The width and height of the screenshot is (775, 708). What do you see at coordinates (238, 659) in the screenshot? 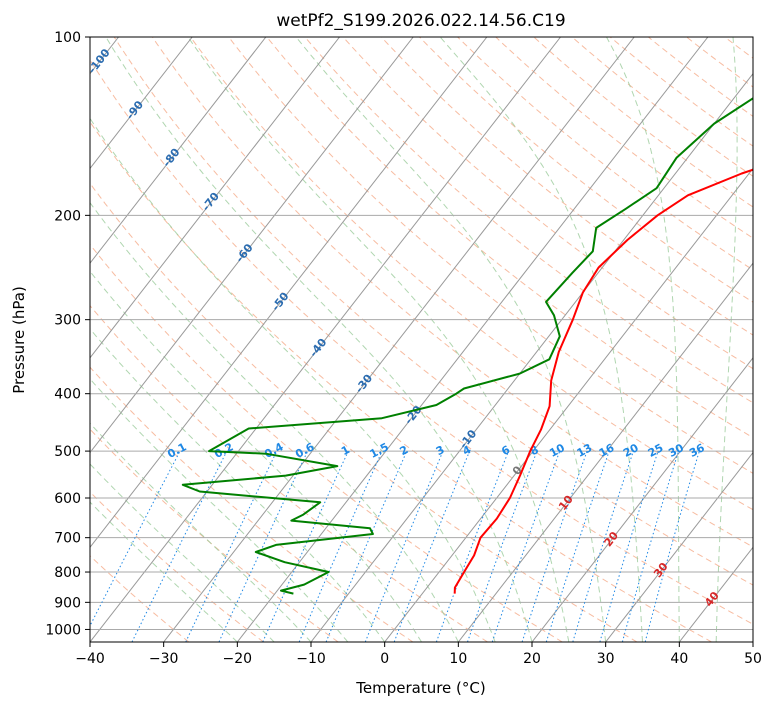
I see `x-tick-label: −20` at bounding box center [238, 659].